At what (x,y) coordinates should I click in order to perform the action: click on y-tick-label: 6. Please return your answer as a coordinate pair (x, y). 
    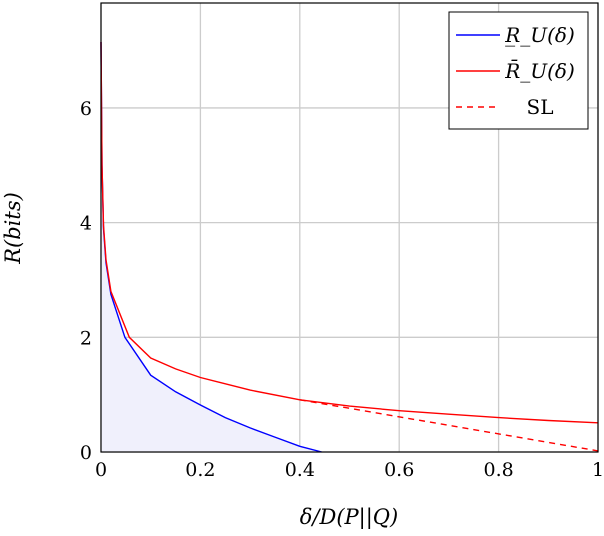
    Looking at the image, I should click on (86, 109).